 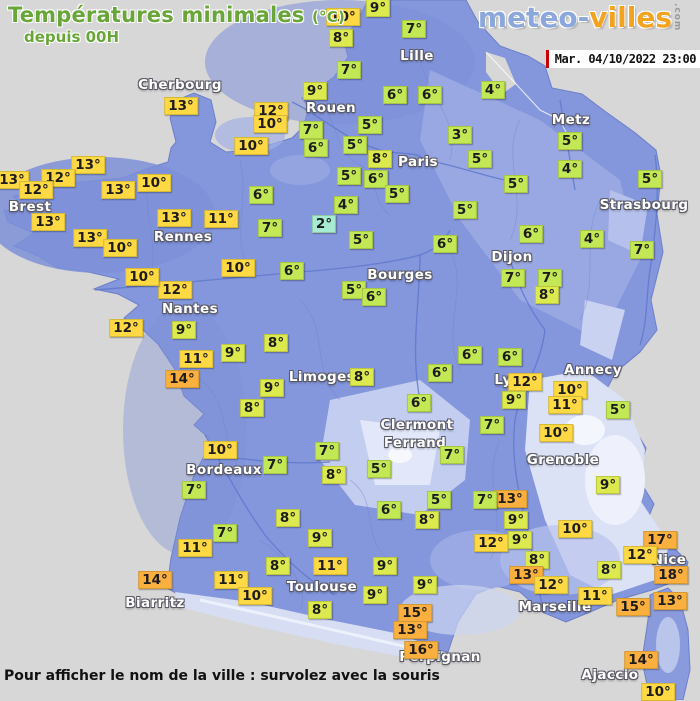 What do you see at coordinates (421, 650) in the screenshot?
I see `temp-badge: 16°` at bounding box center [421, 650].